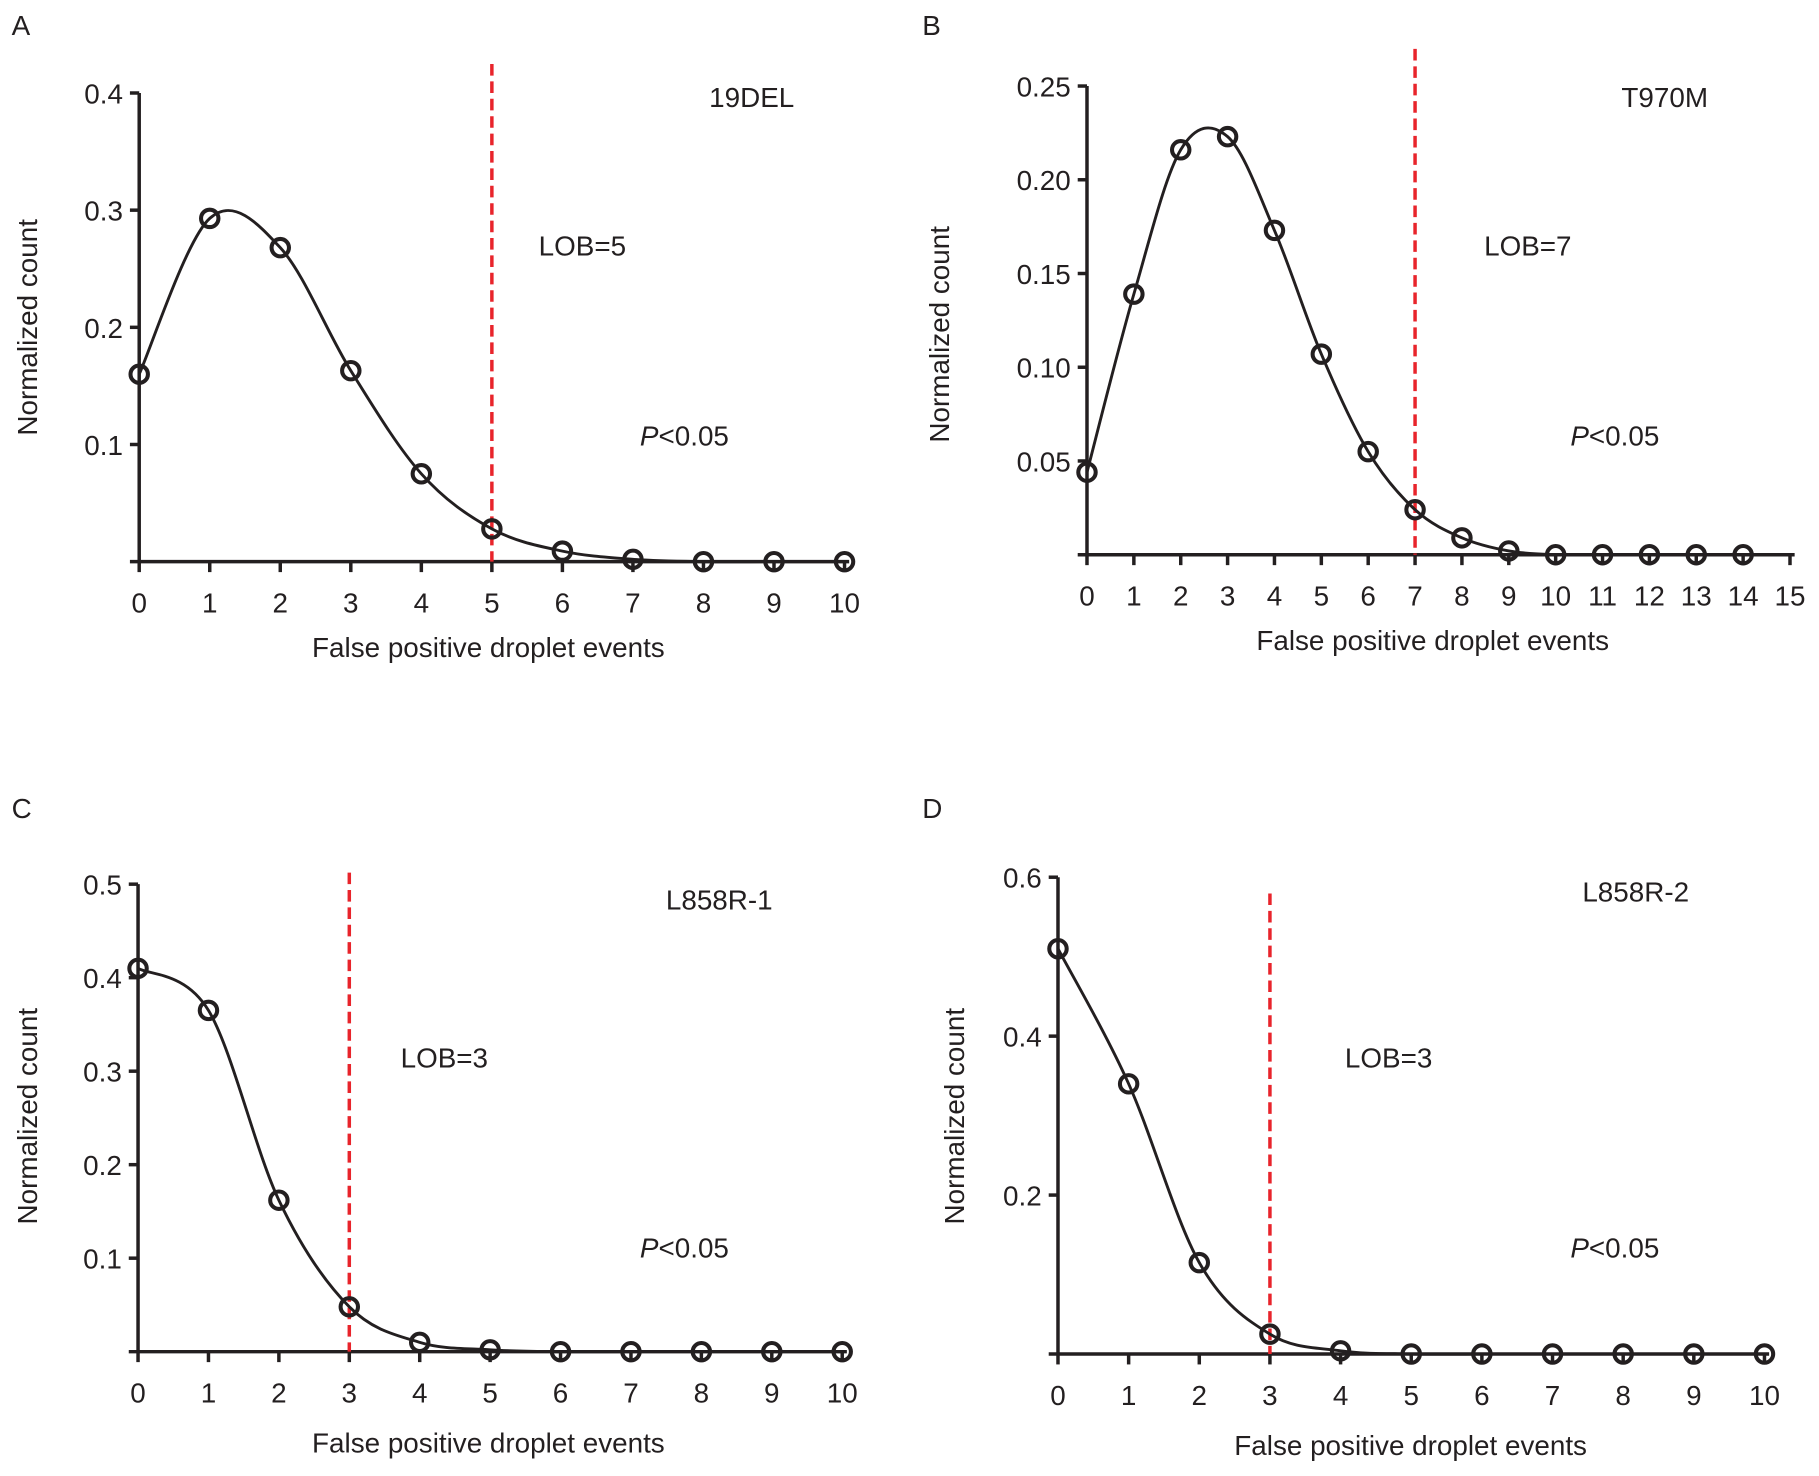 The width and height of the screenshot is (1819, 1476). Describe the element at coordinates (1022, 878) in the screenshot. I see `y-tick-label: 0.6` at that location.